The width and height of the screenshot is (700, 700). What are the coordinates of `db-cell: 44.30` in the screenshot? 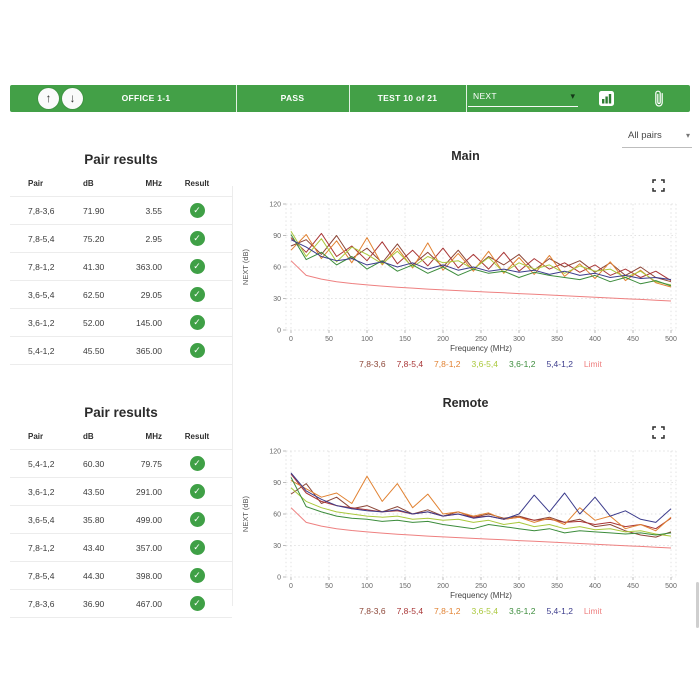 It's located at (94, 575).